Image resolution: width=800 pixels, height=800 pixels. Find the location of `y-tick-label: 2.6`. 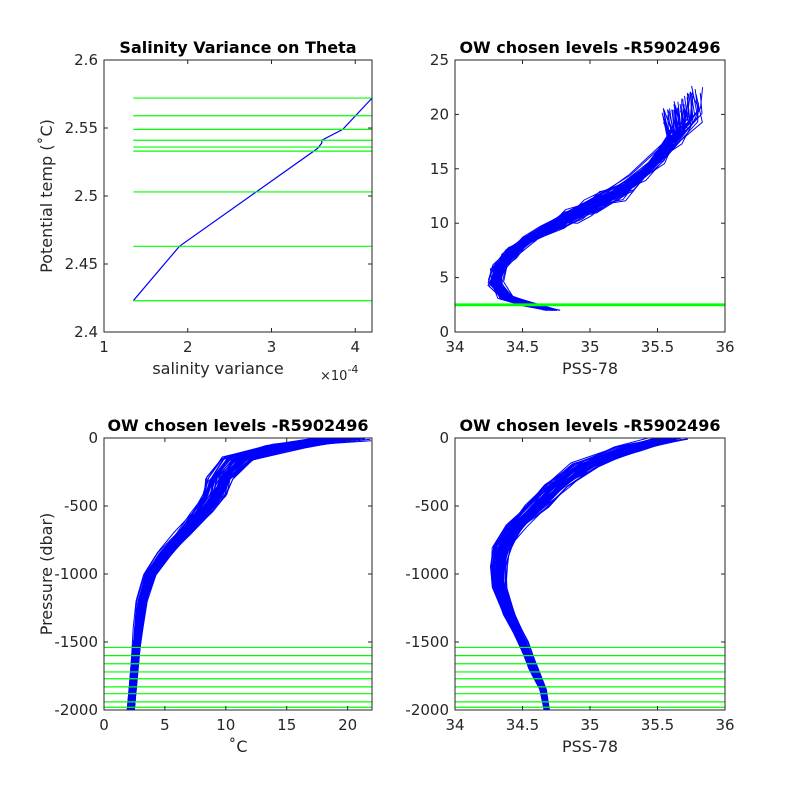

y-tick-label: 2.6 is located at coordinates (86, 60).